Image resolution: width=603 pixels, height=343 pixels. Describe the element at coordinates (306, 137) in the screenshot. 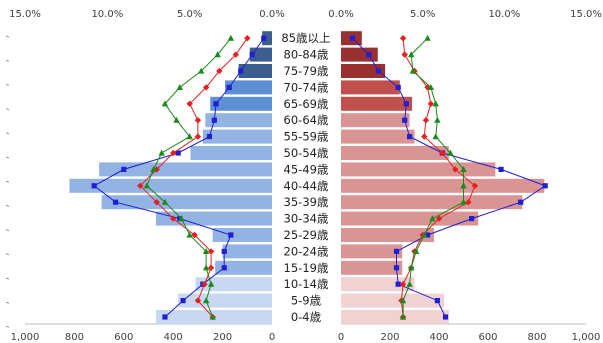

I see `age-label: 55-59歳` at that location.